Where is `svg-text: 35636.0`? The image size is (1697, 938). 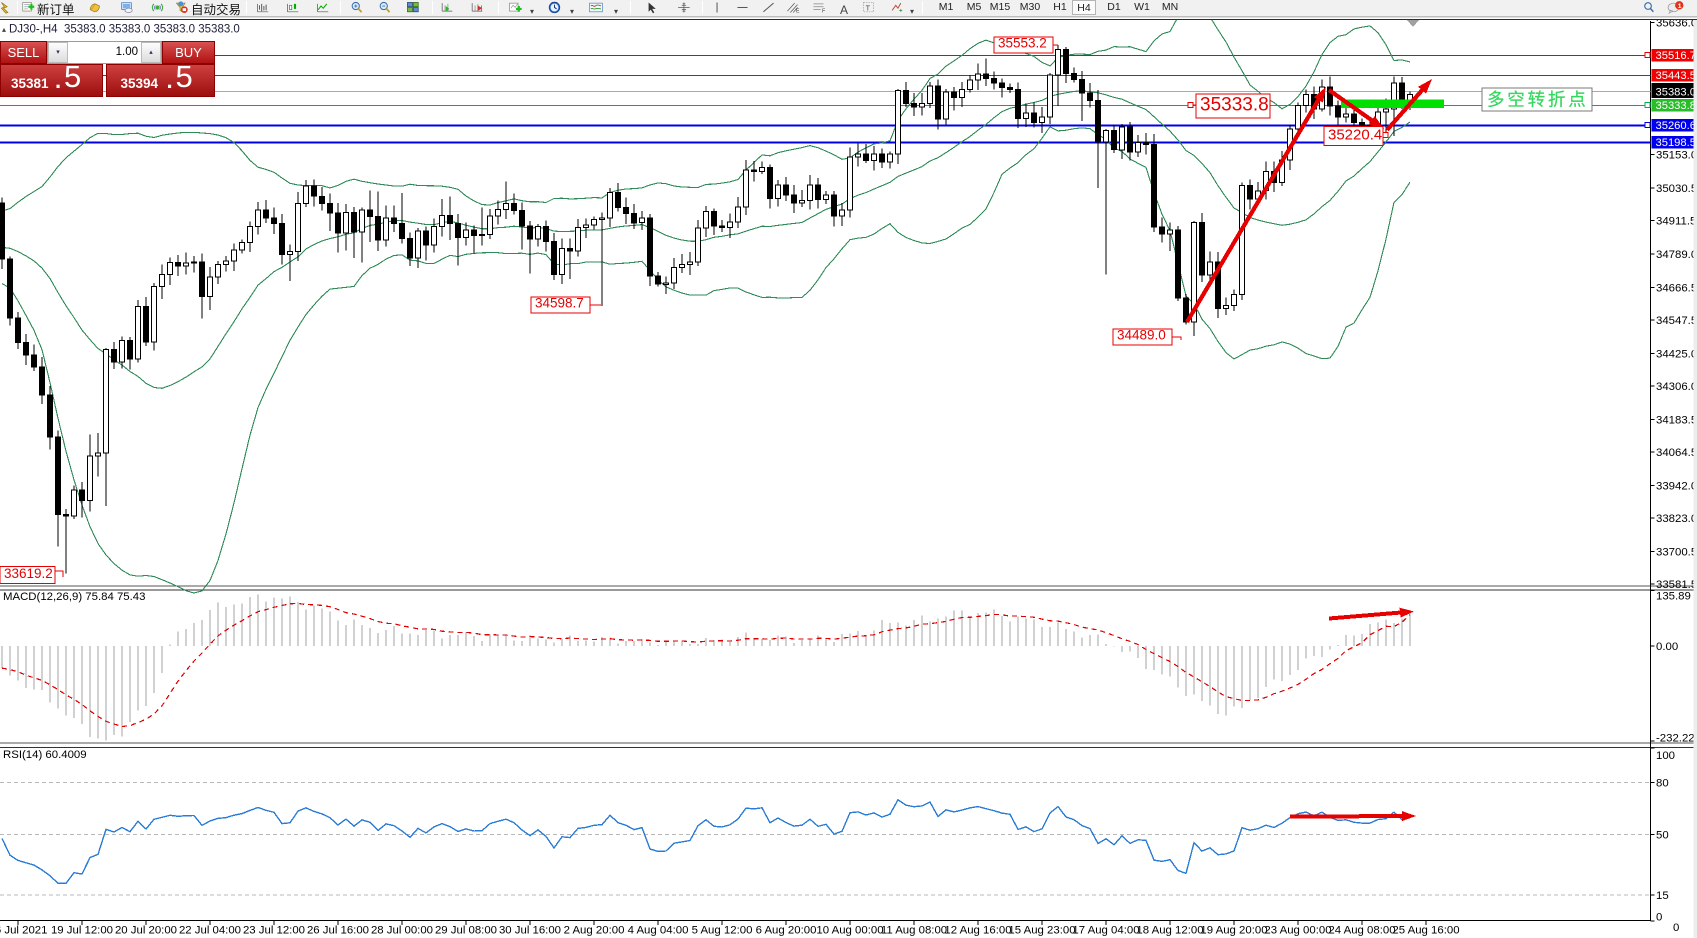 svg-text: 35636.0 is located at coordinates (1676, 24).